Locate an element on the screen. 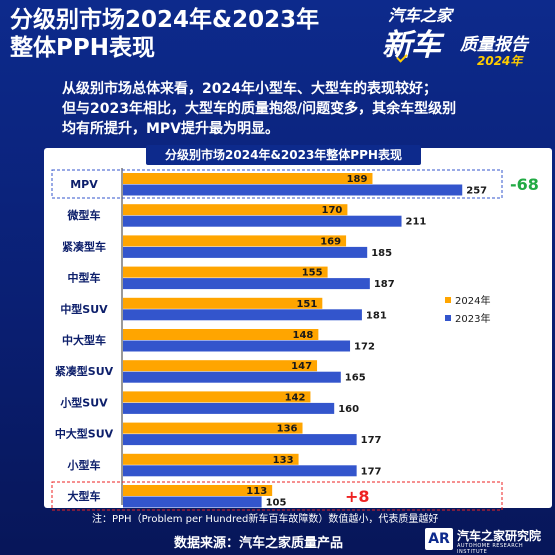 Image resolution: width=555 pixels, height=555 pixels. data-label: 211 is located at coordinates (416, 222).